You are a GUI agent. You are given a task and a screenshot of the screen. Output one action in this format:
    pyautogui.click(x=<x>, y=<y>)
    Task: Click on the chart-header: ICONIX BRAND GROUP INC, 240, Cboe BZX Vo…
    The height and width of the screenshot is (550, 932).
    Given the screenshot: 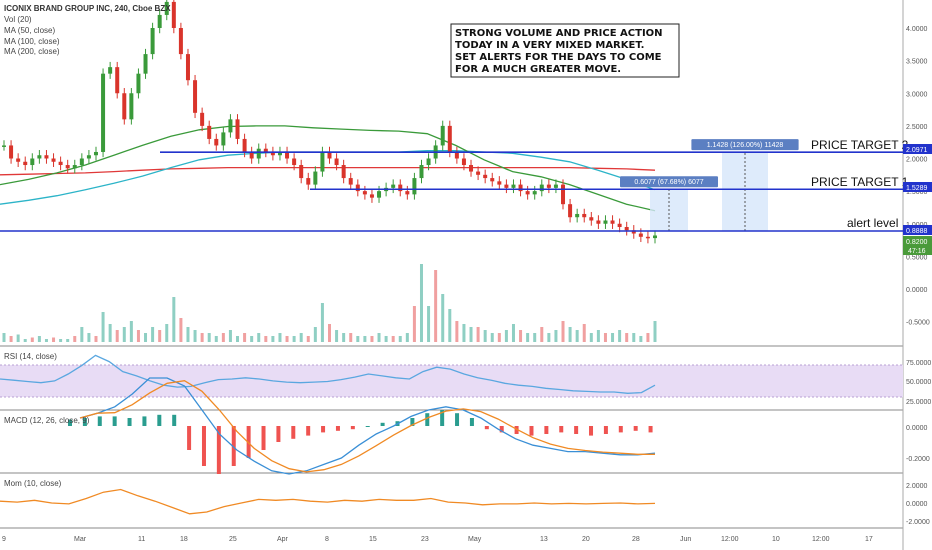 What is the action you would take?
    pyautogui.click(x=87, y=30)
    